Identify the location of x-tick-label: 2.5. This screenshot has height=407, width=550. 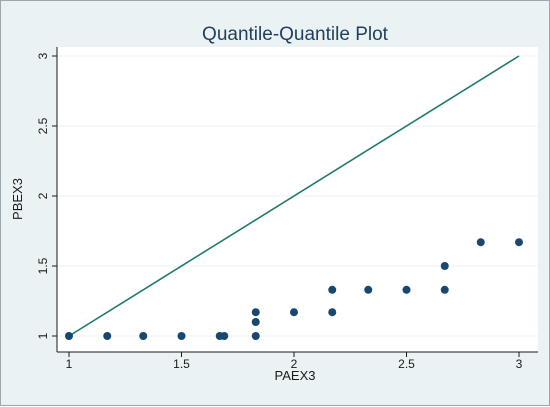
(406, 364).